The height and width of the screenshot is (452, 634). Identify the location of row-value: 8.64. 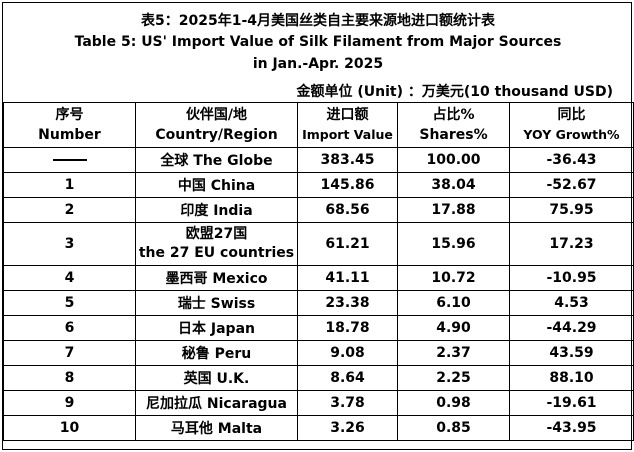
(347, 378).